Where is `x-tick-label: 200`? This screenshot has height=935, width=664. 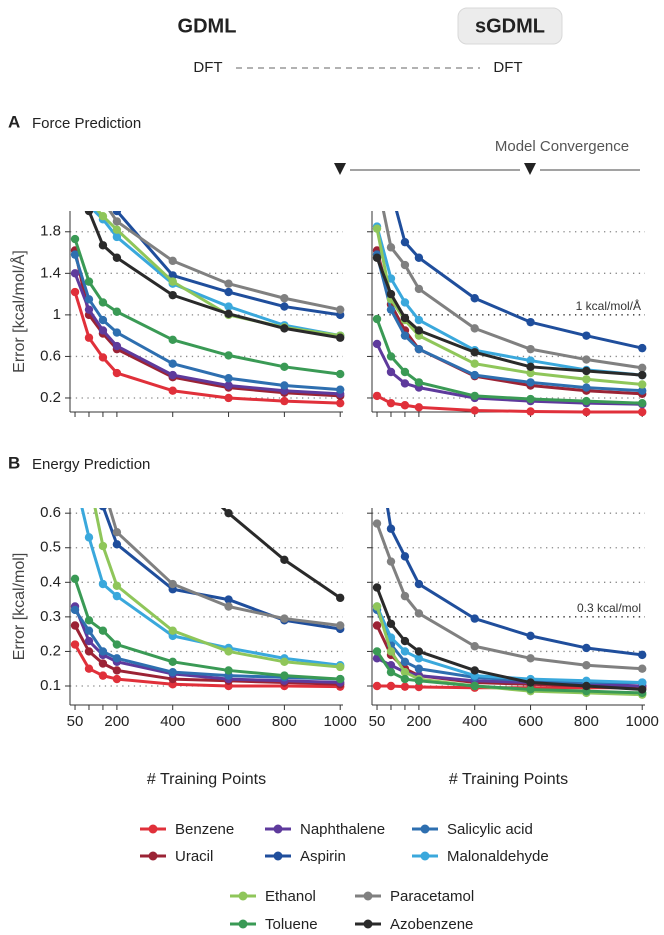 x-tick-label: 200 is located at coordinates (116, 721).